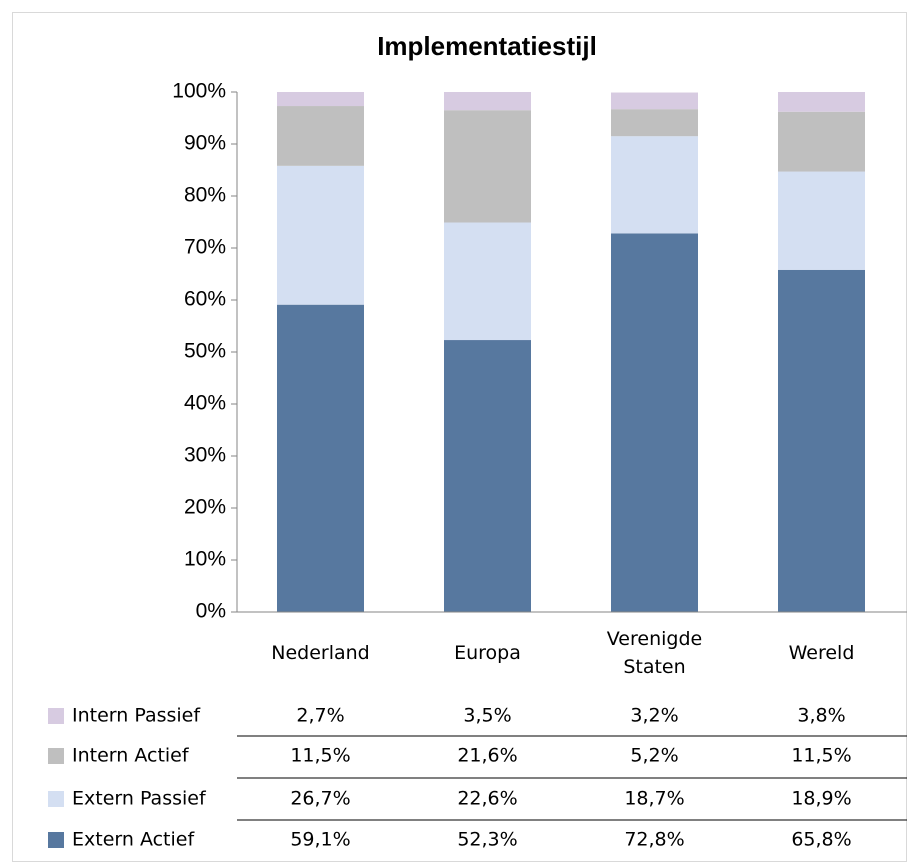 The height and width of the screenshot is (863, 908). What do you see at coordinates (487, 799) in the screenshot?
I see `table-value: 22,6%` at bounding box center [487, 799].